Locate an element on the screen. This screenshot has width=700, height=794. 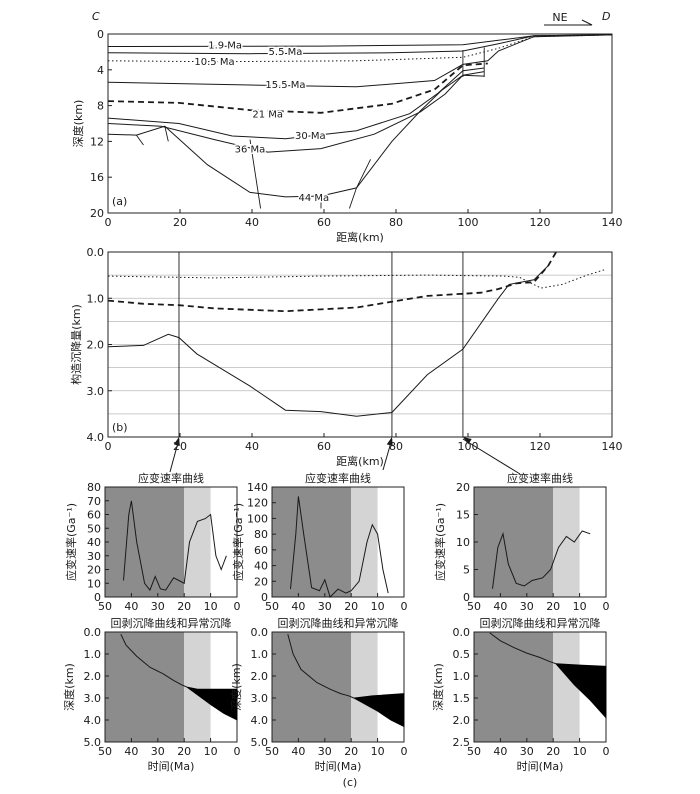
series-label-0: 1.9 Ma is located at coordinates (225, 46).